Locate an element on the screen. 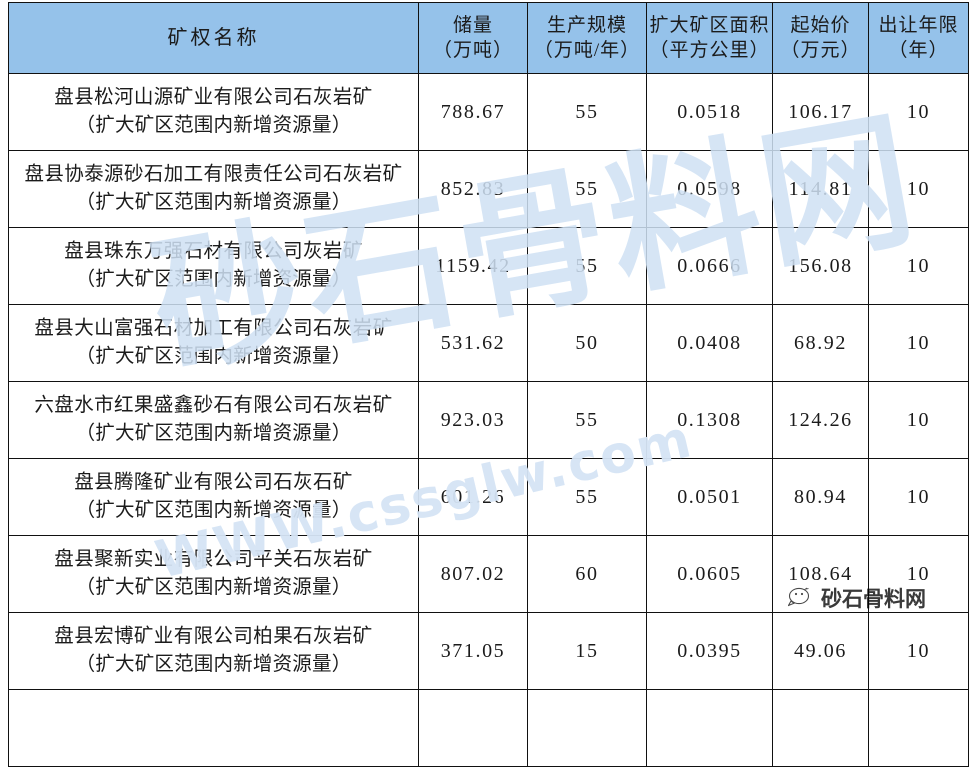 The image size is (974, 767). mining-right-name-line1: 盘县宏博矿业有限公司柏果石灰岩矿 is located at coordinates (213, 637).